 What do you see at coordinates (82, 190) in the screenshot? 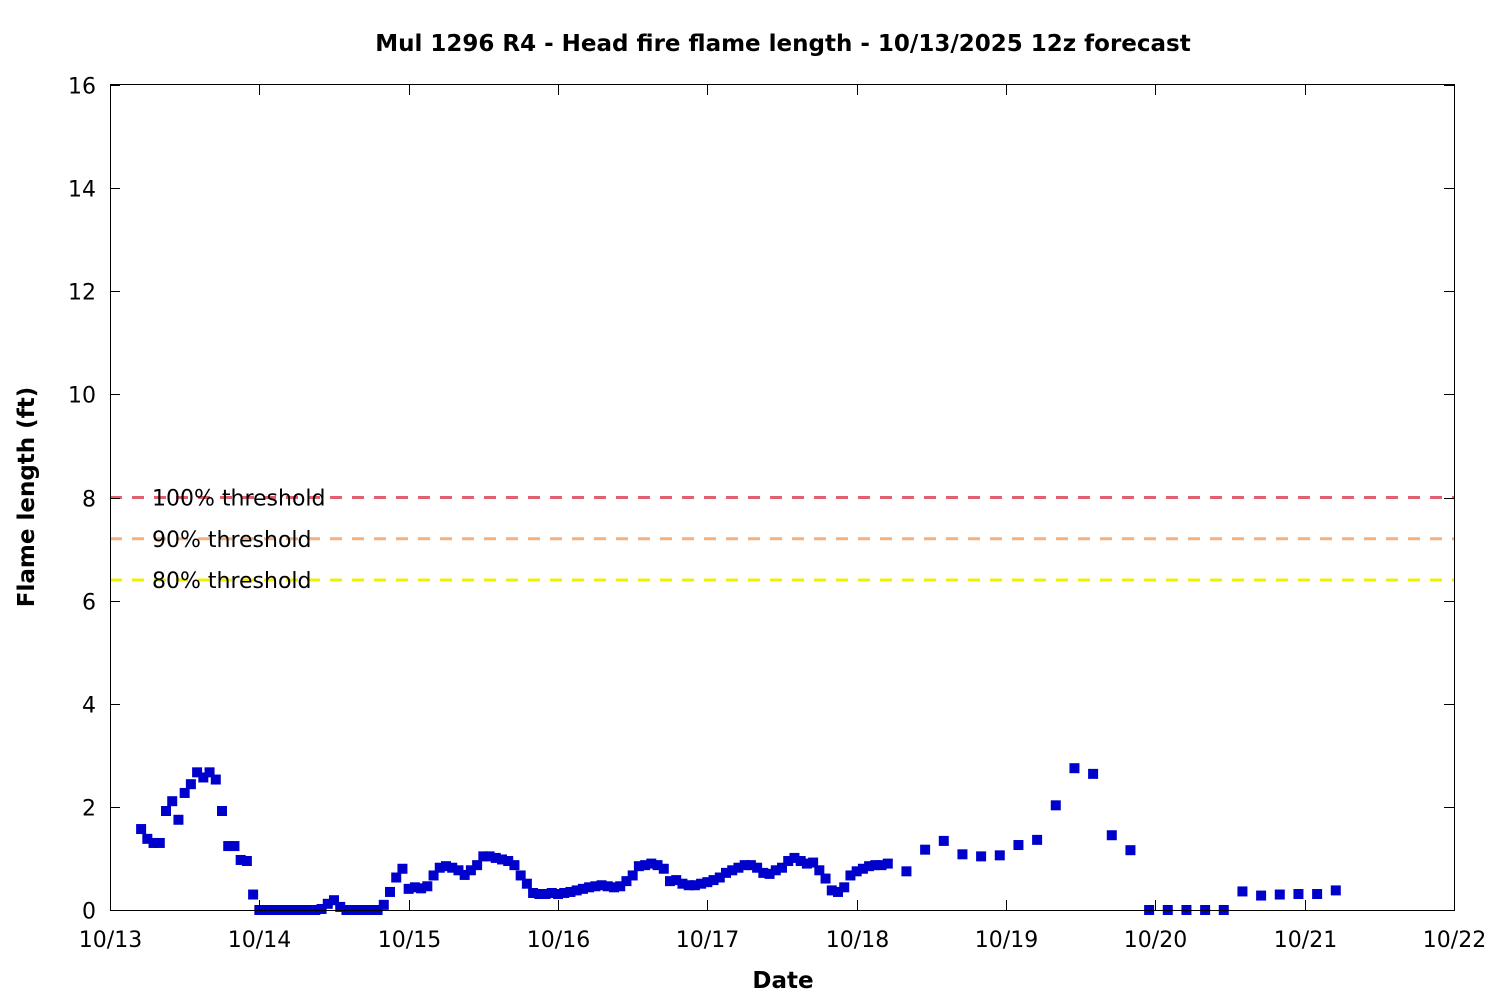
I see `y-tick-label: 14` at bounding box center [82, 190].